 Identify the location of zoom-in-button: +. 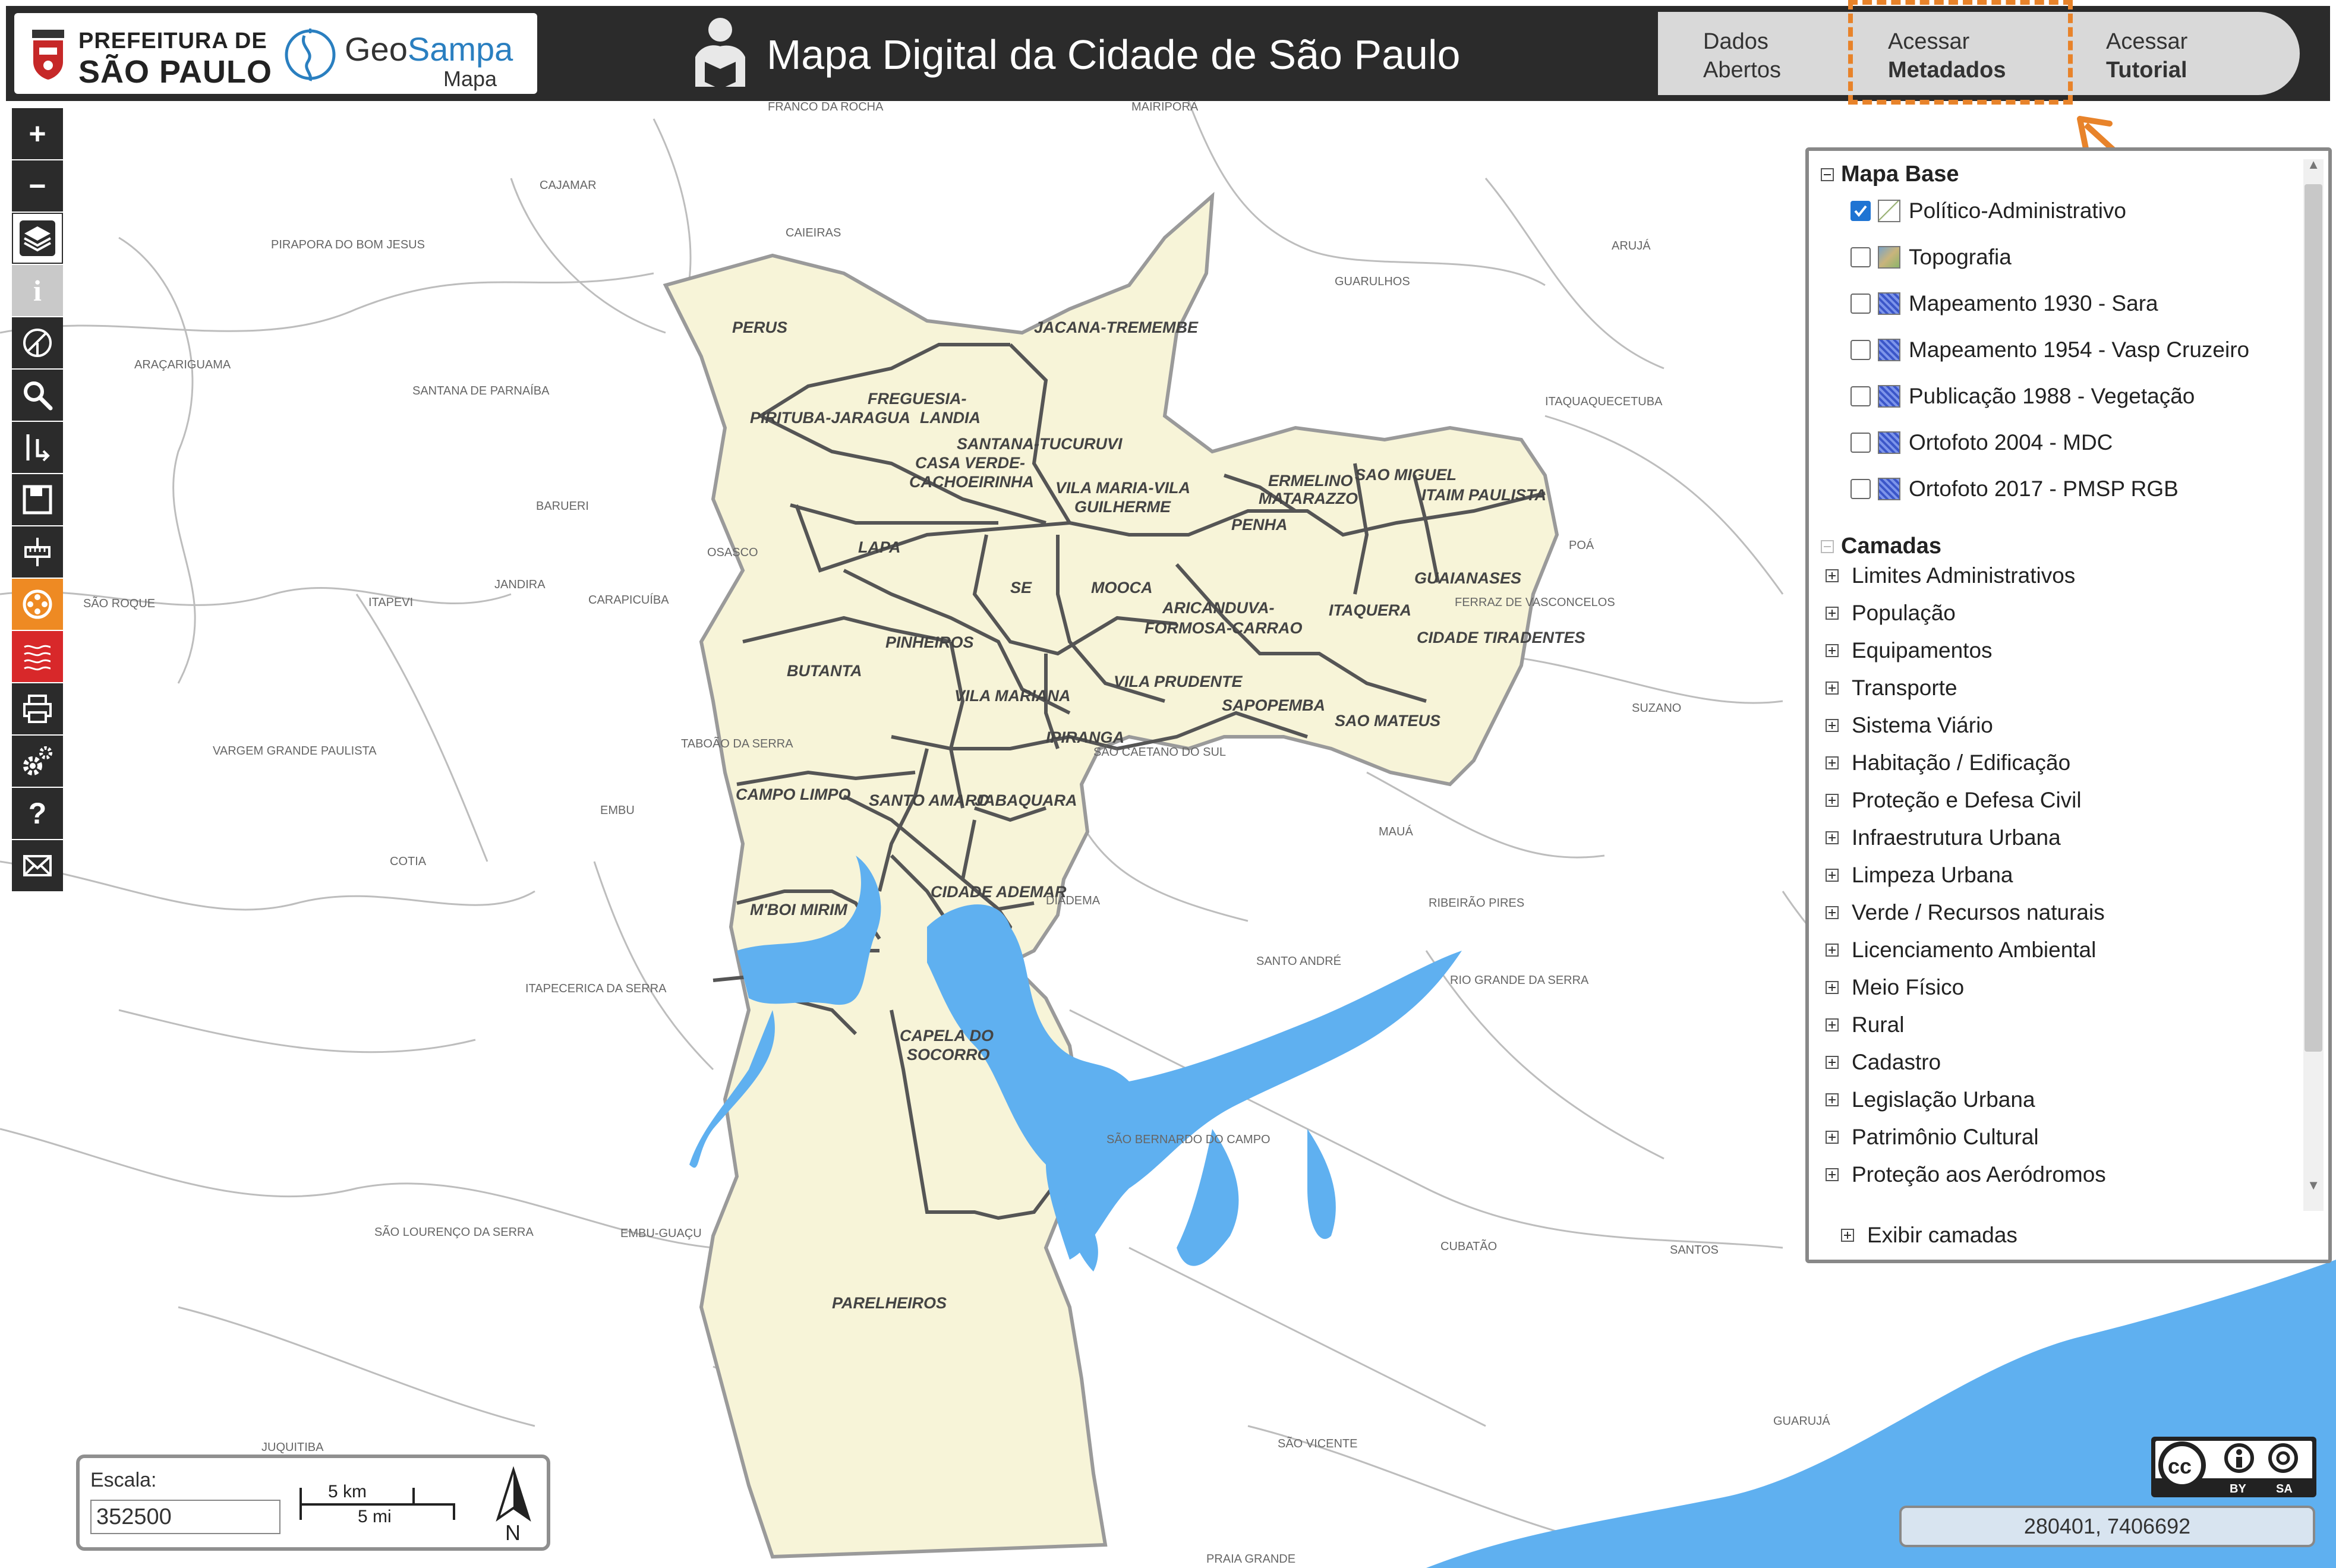
(37, 133).